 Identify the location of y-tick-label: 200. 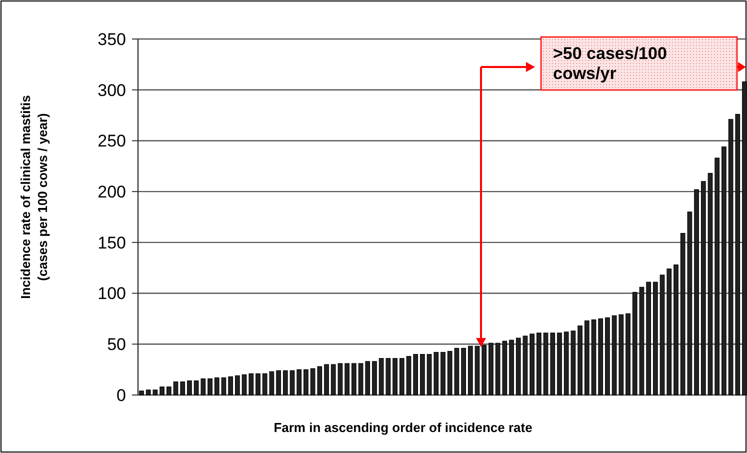
(112, 192).